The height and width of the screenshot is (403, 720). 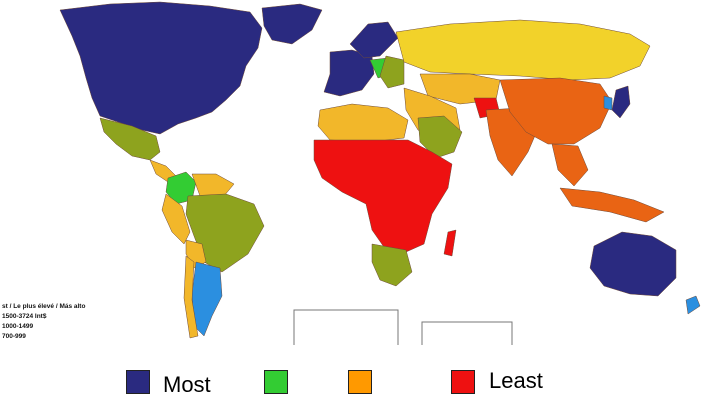 I want to click on map-legend-heading: st / Le plus élevé / Más alto, so click(x=44, y=306).